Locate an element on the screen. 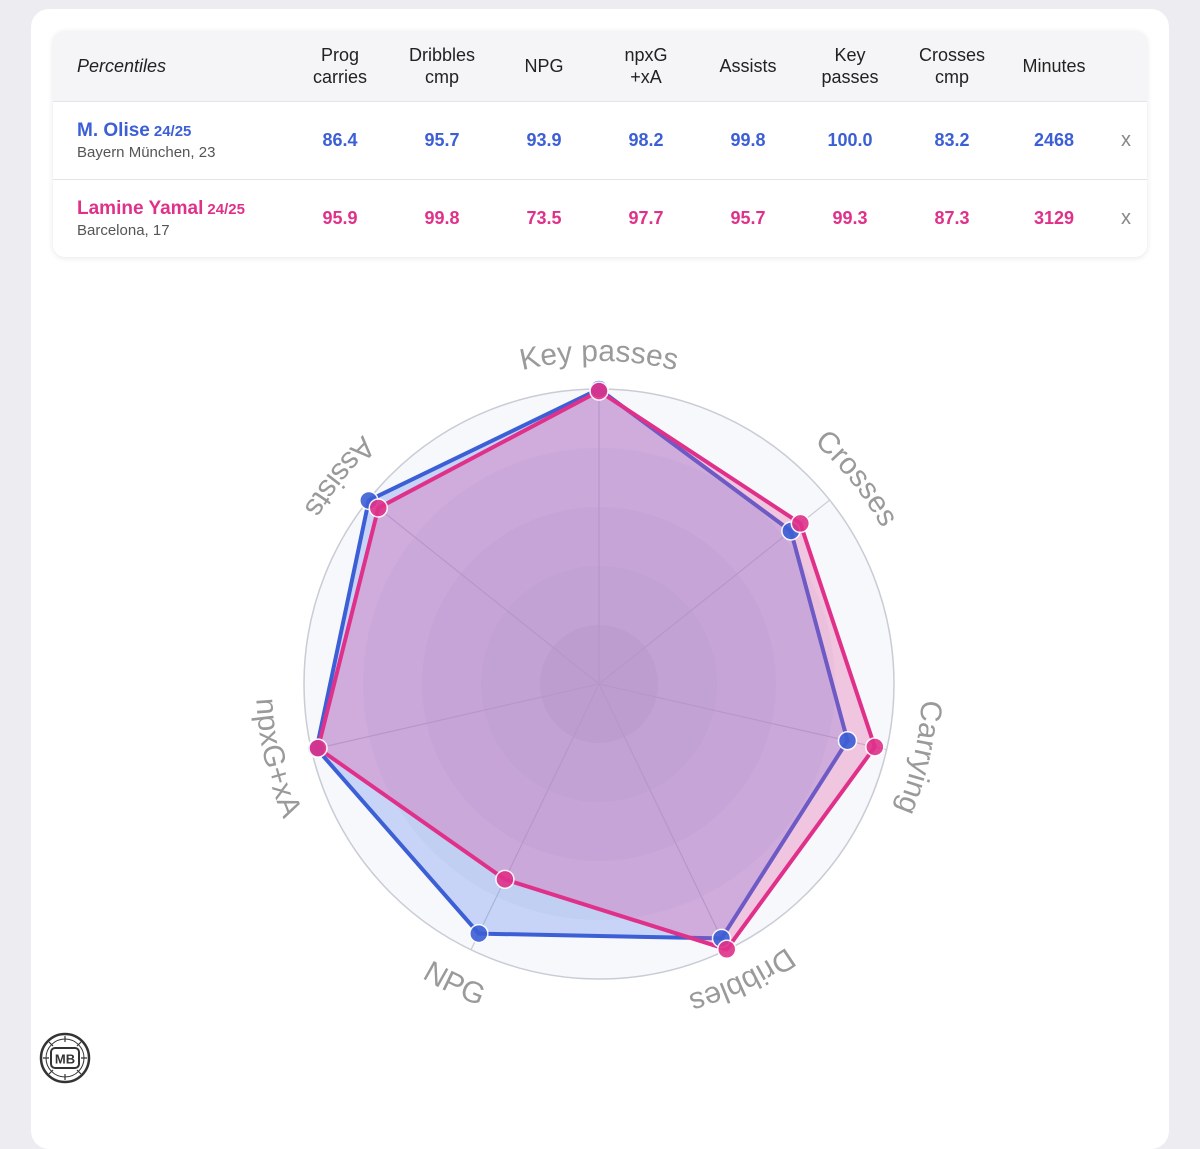 This screenshot has height=1149, width=1200. logo-text: MB is located at coordinates (65, 1059).